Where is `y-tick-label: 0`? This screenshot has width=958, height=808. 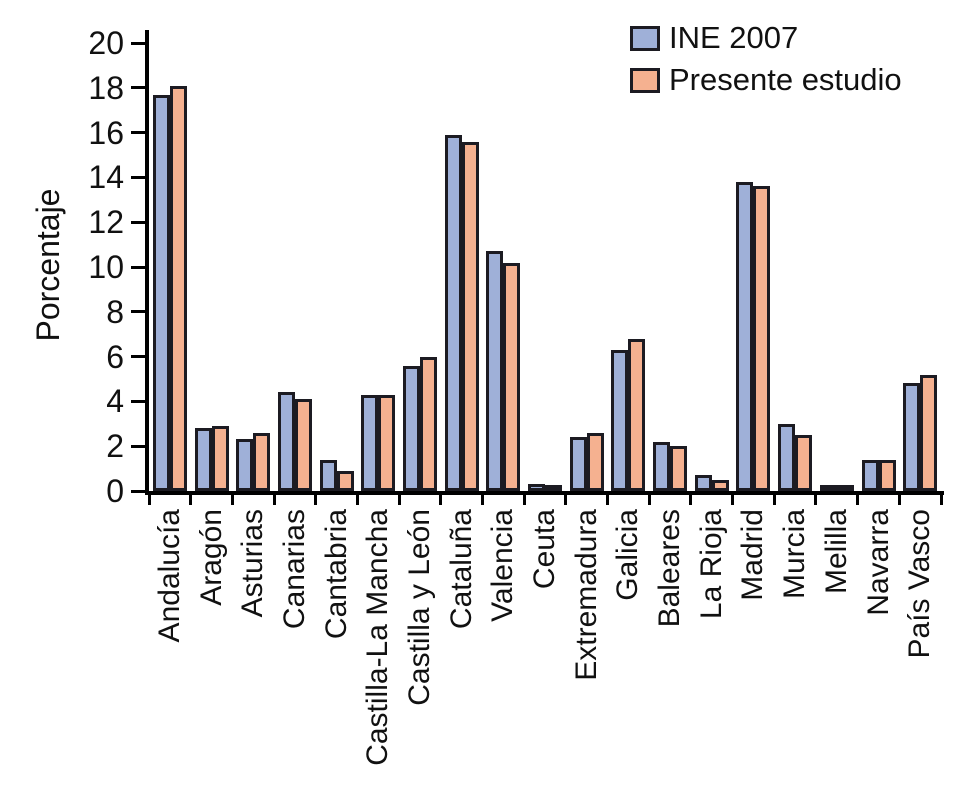 y-tick-label: 0 is located at coordinates (115, 491).